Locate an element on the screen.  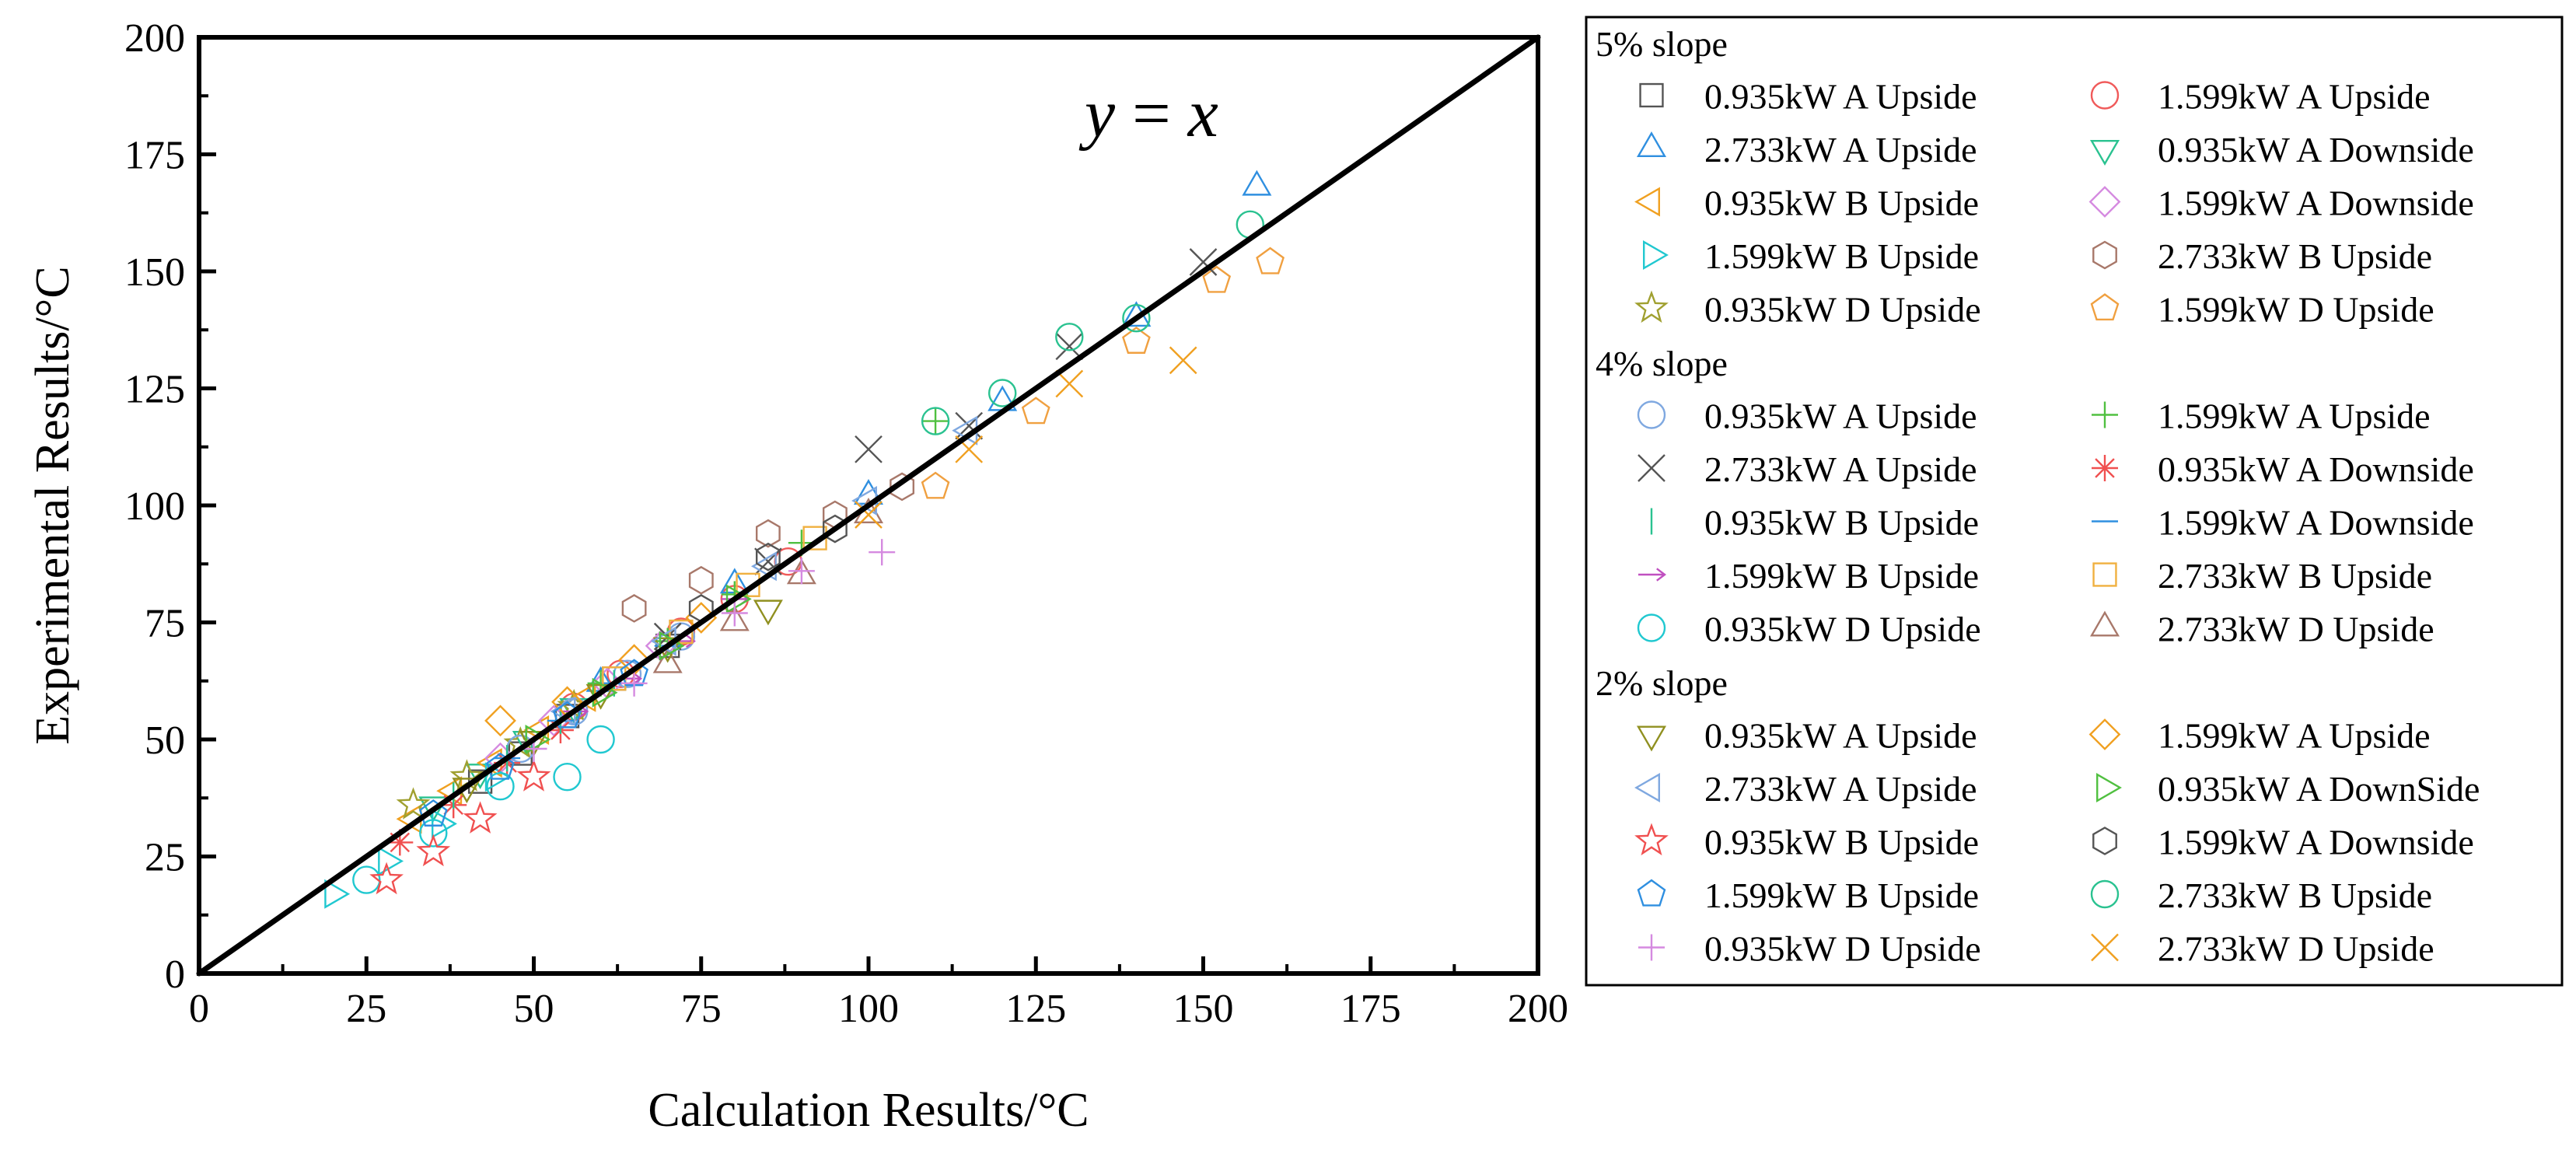
legend-item: 2.733kW D Upside is located at coordinates (2262, 949).